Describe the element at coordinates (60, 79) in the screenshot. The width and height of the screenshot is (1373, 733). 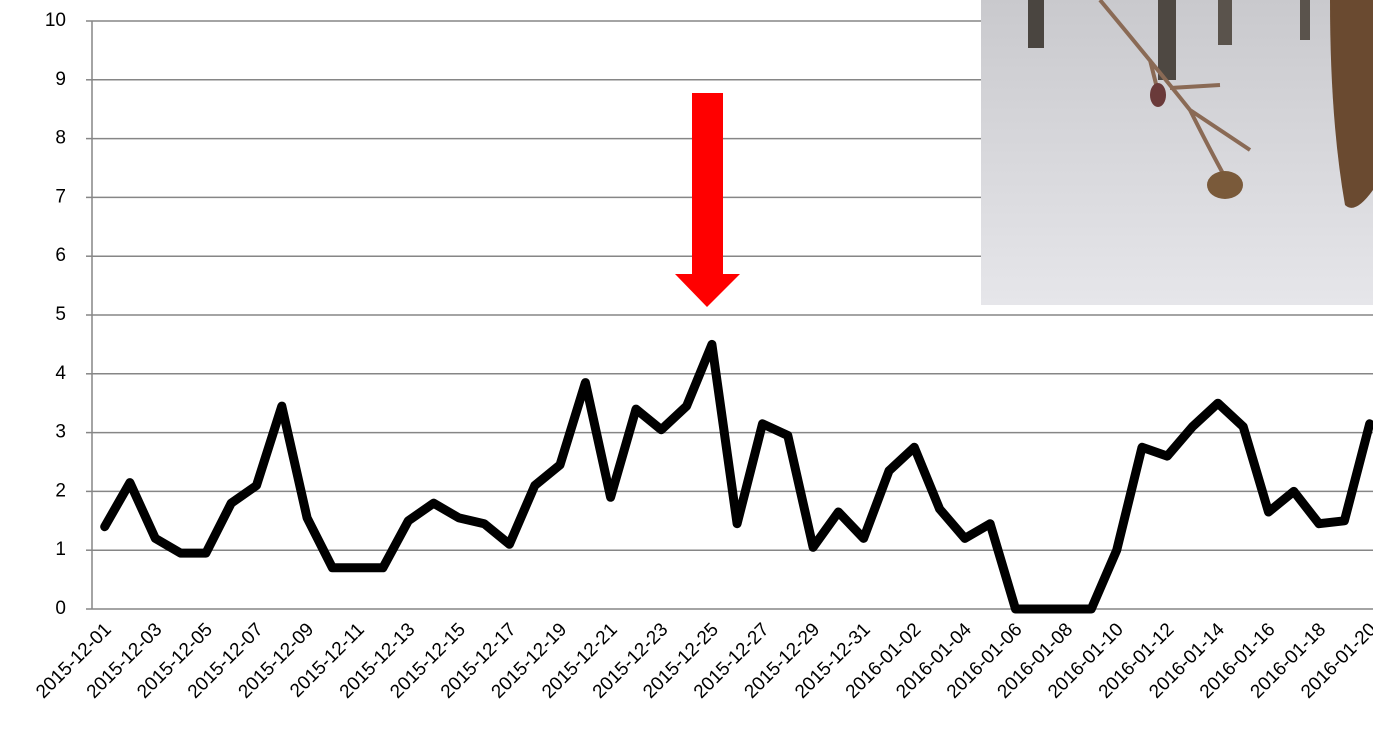
I see `y-tick-label: 9` at that location.